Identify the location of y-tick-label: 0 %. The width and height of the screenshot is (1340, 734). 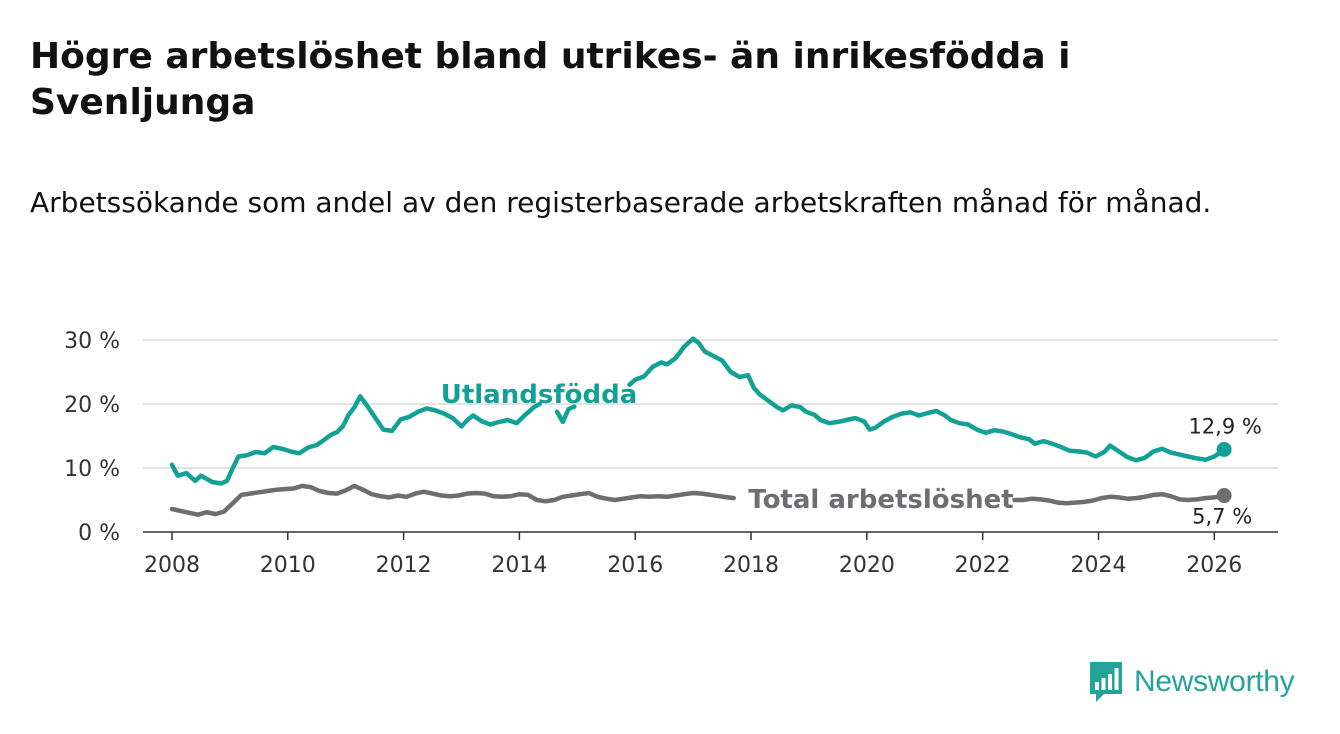
(99, 533).